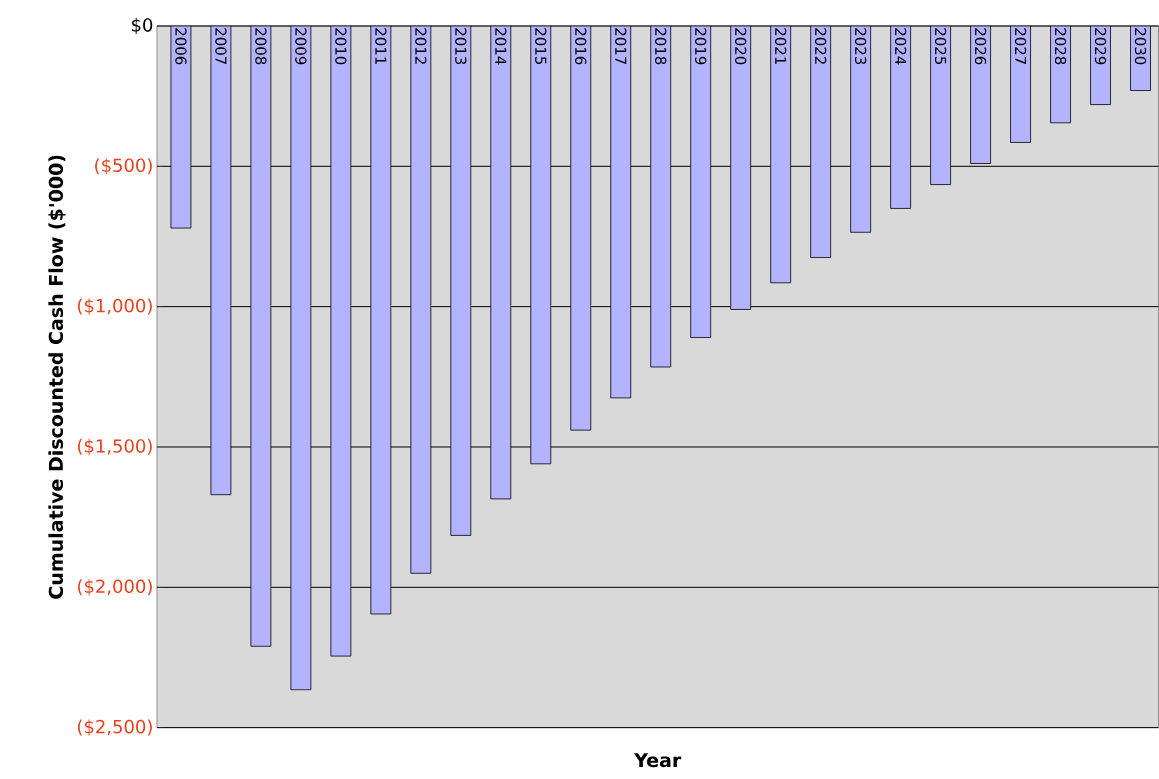 The image size is (1159, 779). Describe the element at coordinates (741, 46) in the screenshot. I see `x-tick-label: 2020` at that location.